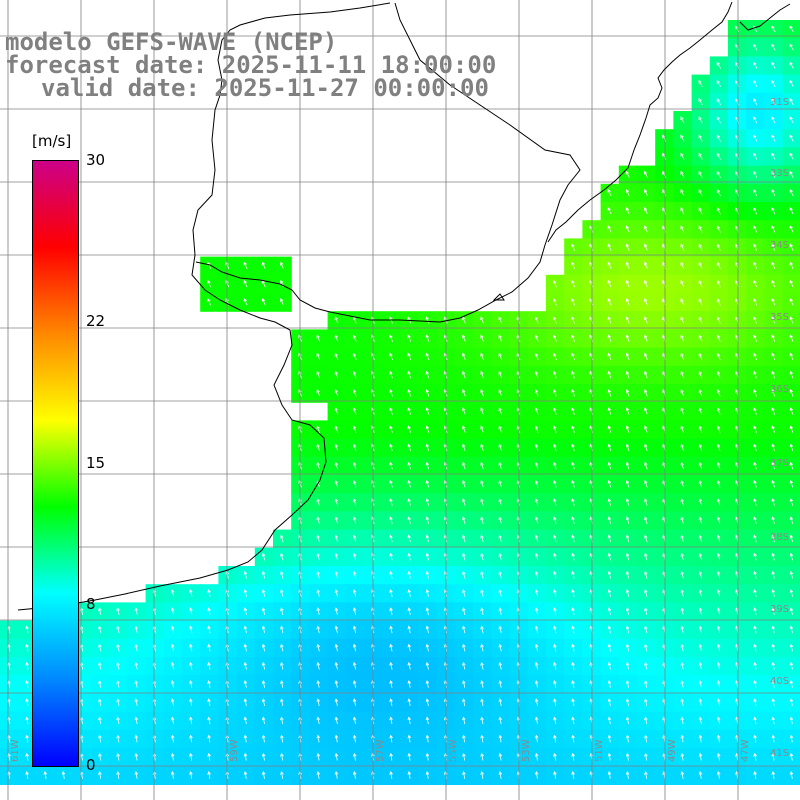 This screenshot has height=800, width=800. I want to click on colorbar, so click(55, 463).